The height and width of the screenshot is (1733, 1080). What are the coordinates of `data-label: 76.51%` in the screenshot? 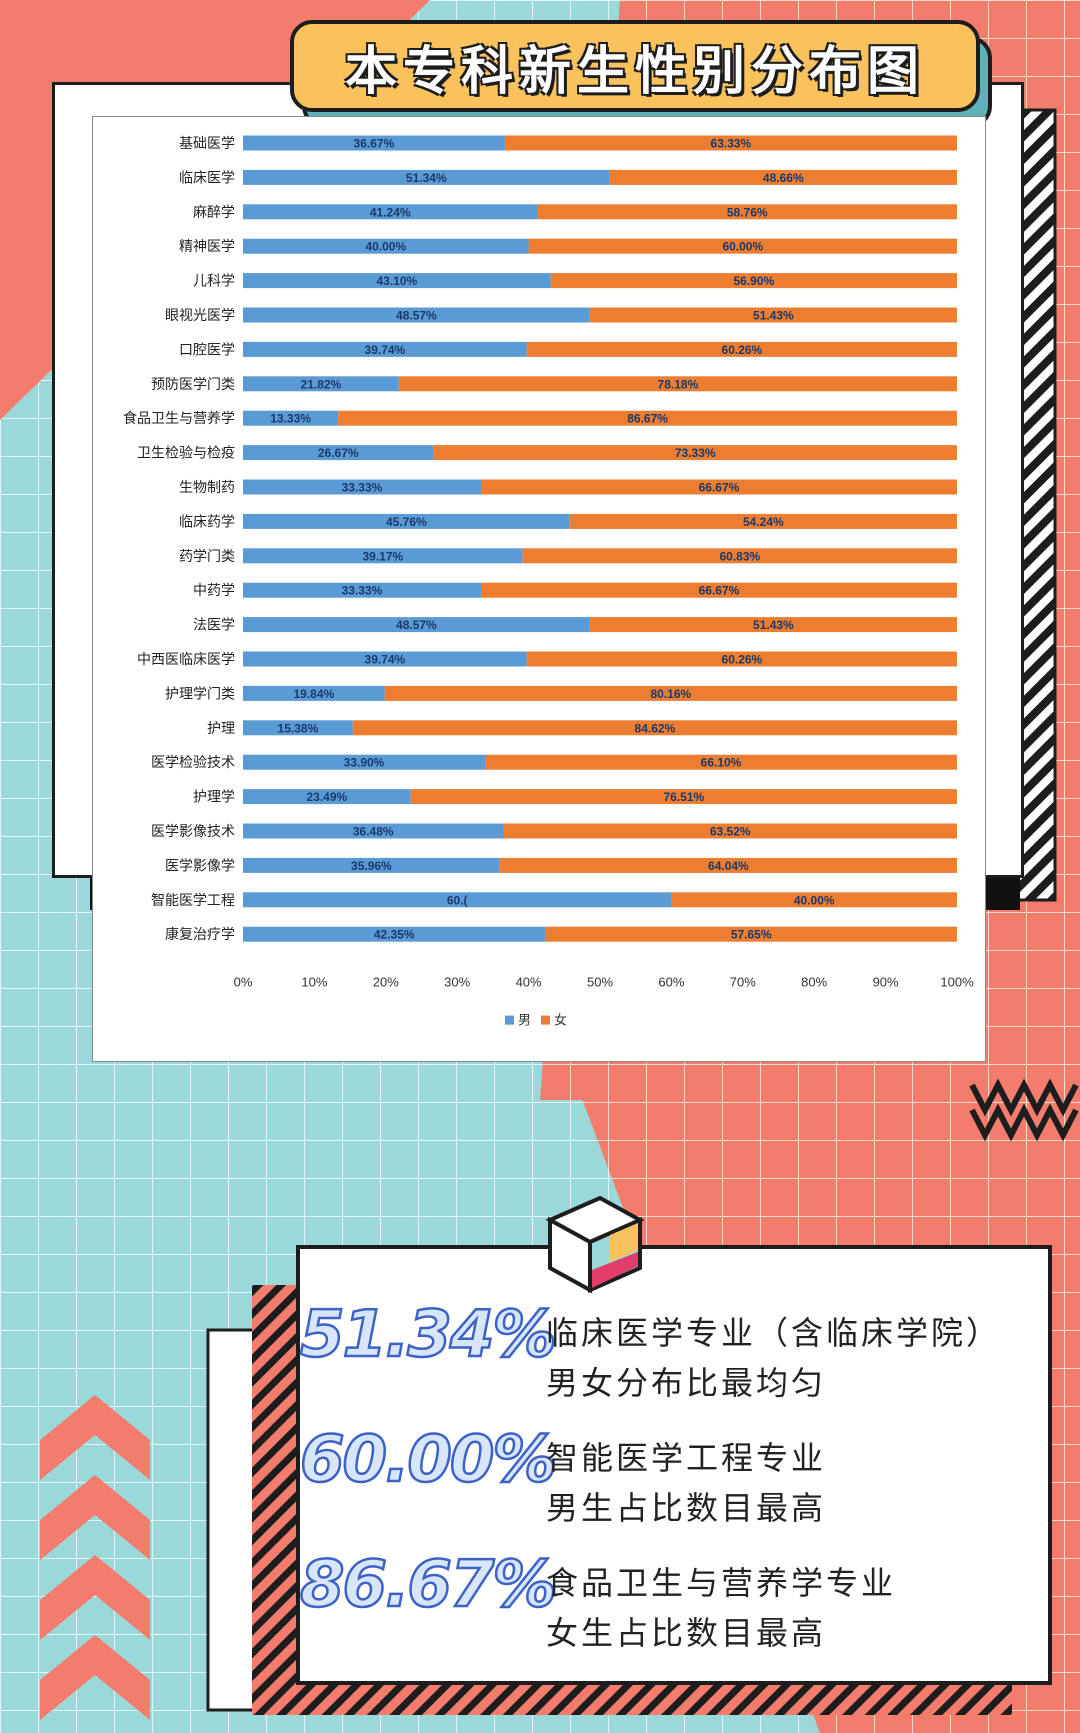 It's located at (684, 797).